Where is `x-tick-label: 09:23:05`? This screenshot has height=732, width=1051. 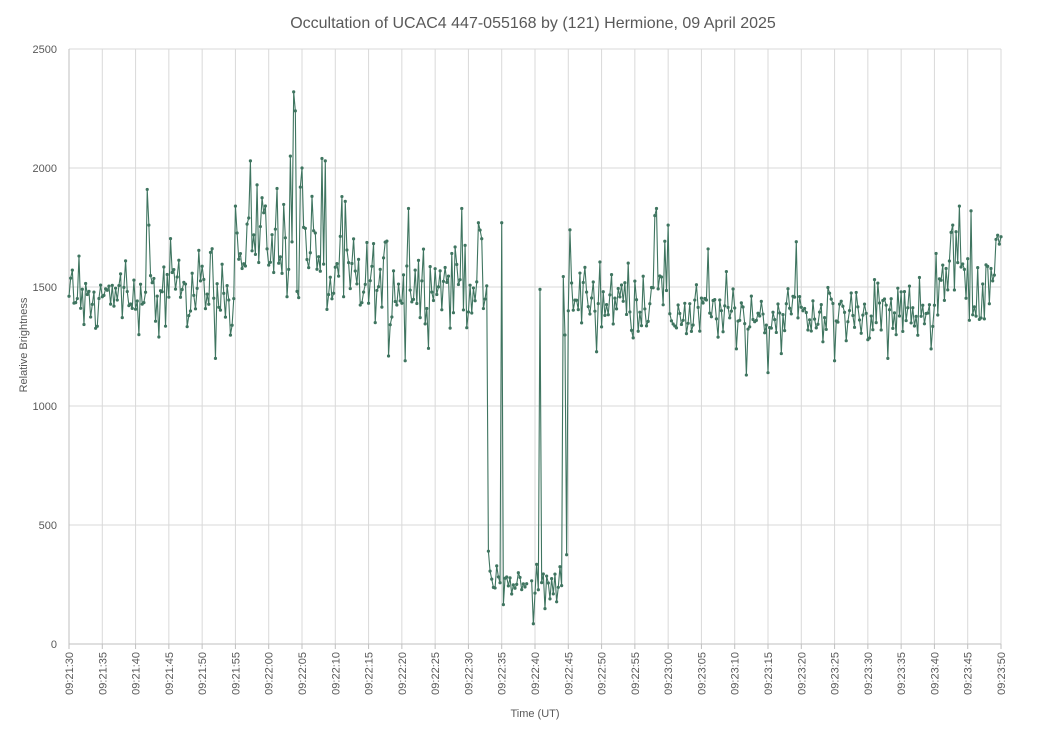
x-tick-label: 09:23:05 is located at coordinates (702, 673).